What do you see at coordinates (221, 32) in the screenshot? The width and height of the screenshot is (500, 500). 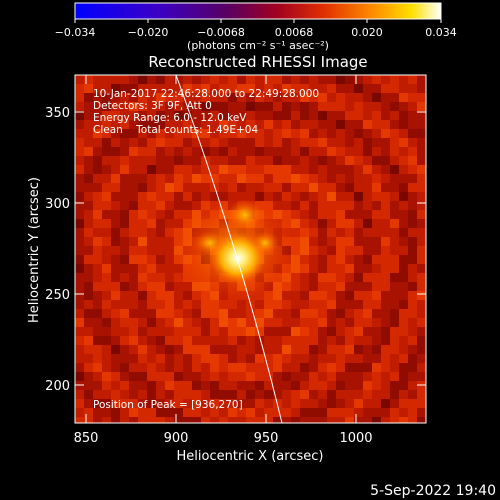 I see `colorbar-tick-label: −0.0068` at bounding box center [221, 32].